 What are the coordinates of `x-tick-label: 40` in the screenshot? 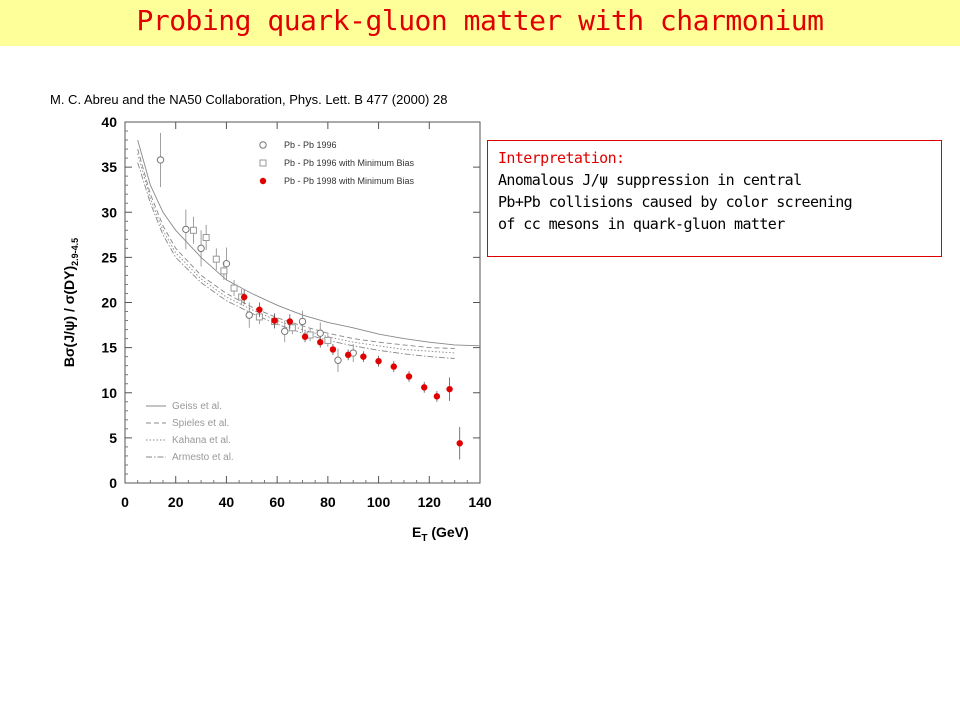 It's located at (227, 502).